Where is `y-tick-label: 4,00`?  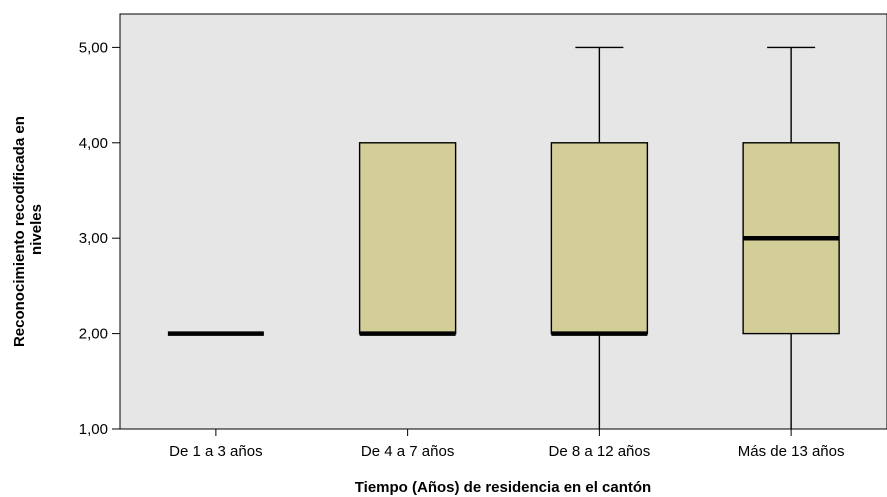 y-tick-label: 4,00 is located at coordinates (93, 143).